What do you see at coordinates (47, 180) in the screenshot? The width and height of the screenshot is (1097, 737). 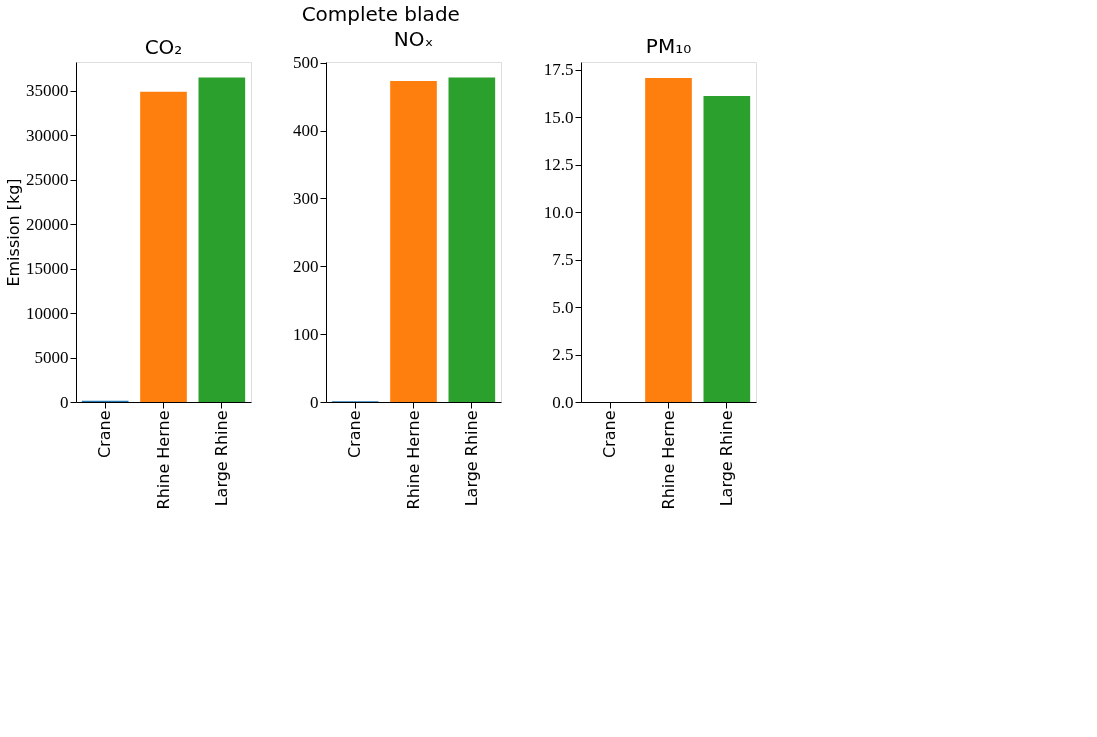 I see `y-tick-label: 25000` at bounding box center [47, 180].